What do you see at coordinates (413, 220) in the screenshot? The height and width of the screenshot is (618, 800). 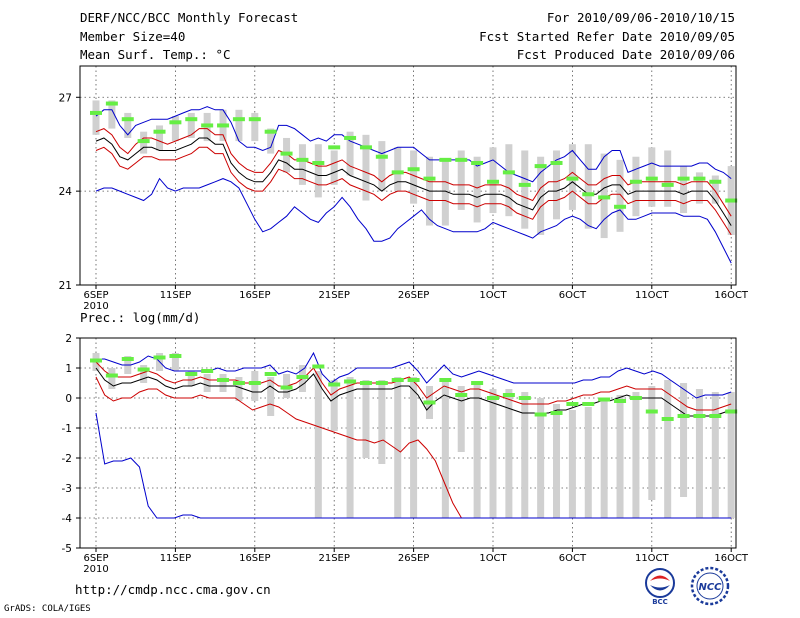 I see `temp-min-line` at bounding box center [413, 220].